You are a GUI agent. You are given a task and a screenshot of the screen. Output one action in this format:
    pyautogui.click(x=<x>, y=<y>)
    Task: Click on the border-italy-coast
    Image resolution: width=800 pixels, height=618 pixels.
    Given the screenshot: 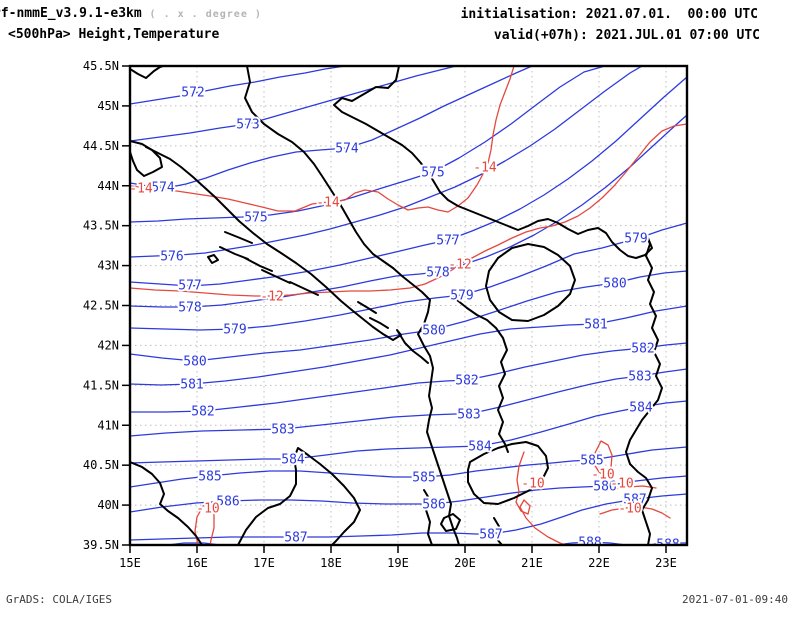 What is the action you would take?
    pyautogui.click(x=166, y=503)
    